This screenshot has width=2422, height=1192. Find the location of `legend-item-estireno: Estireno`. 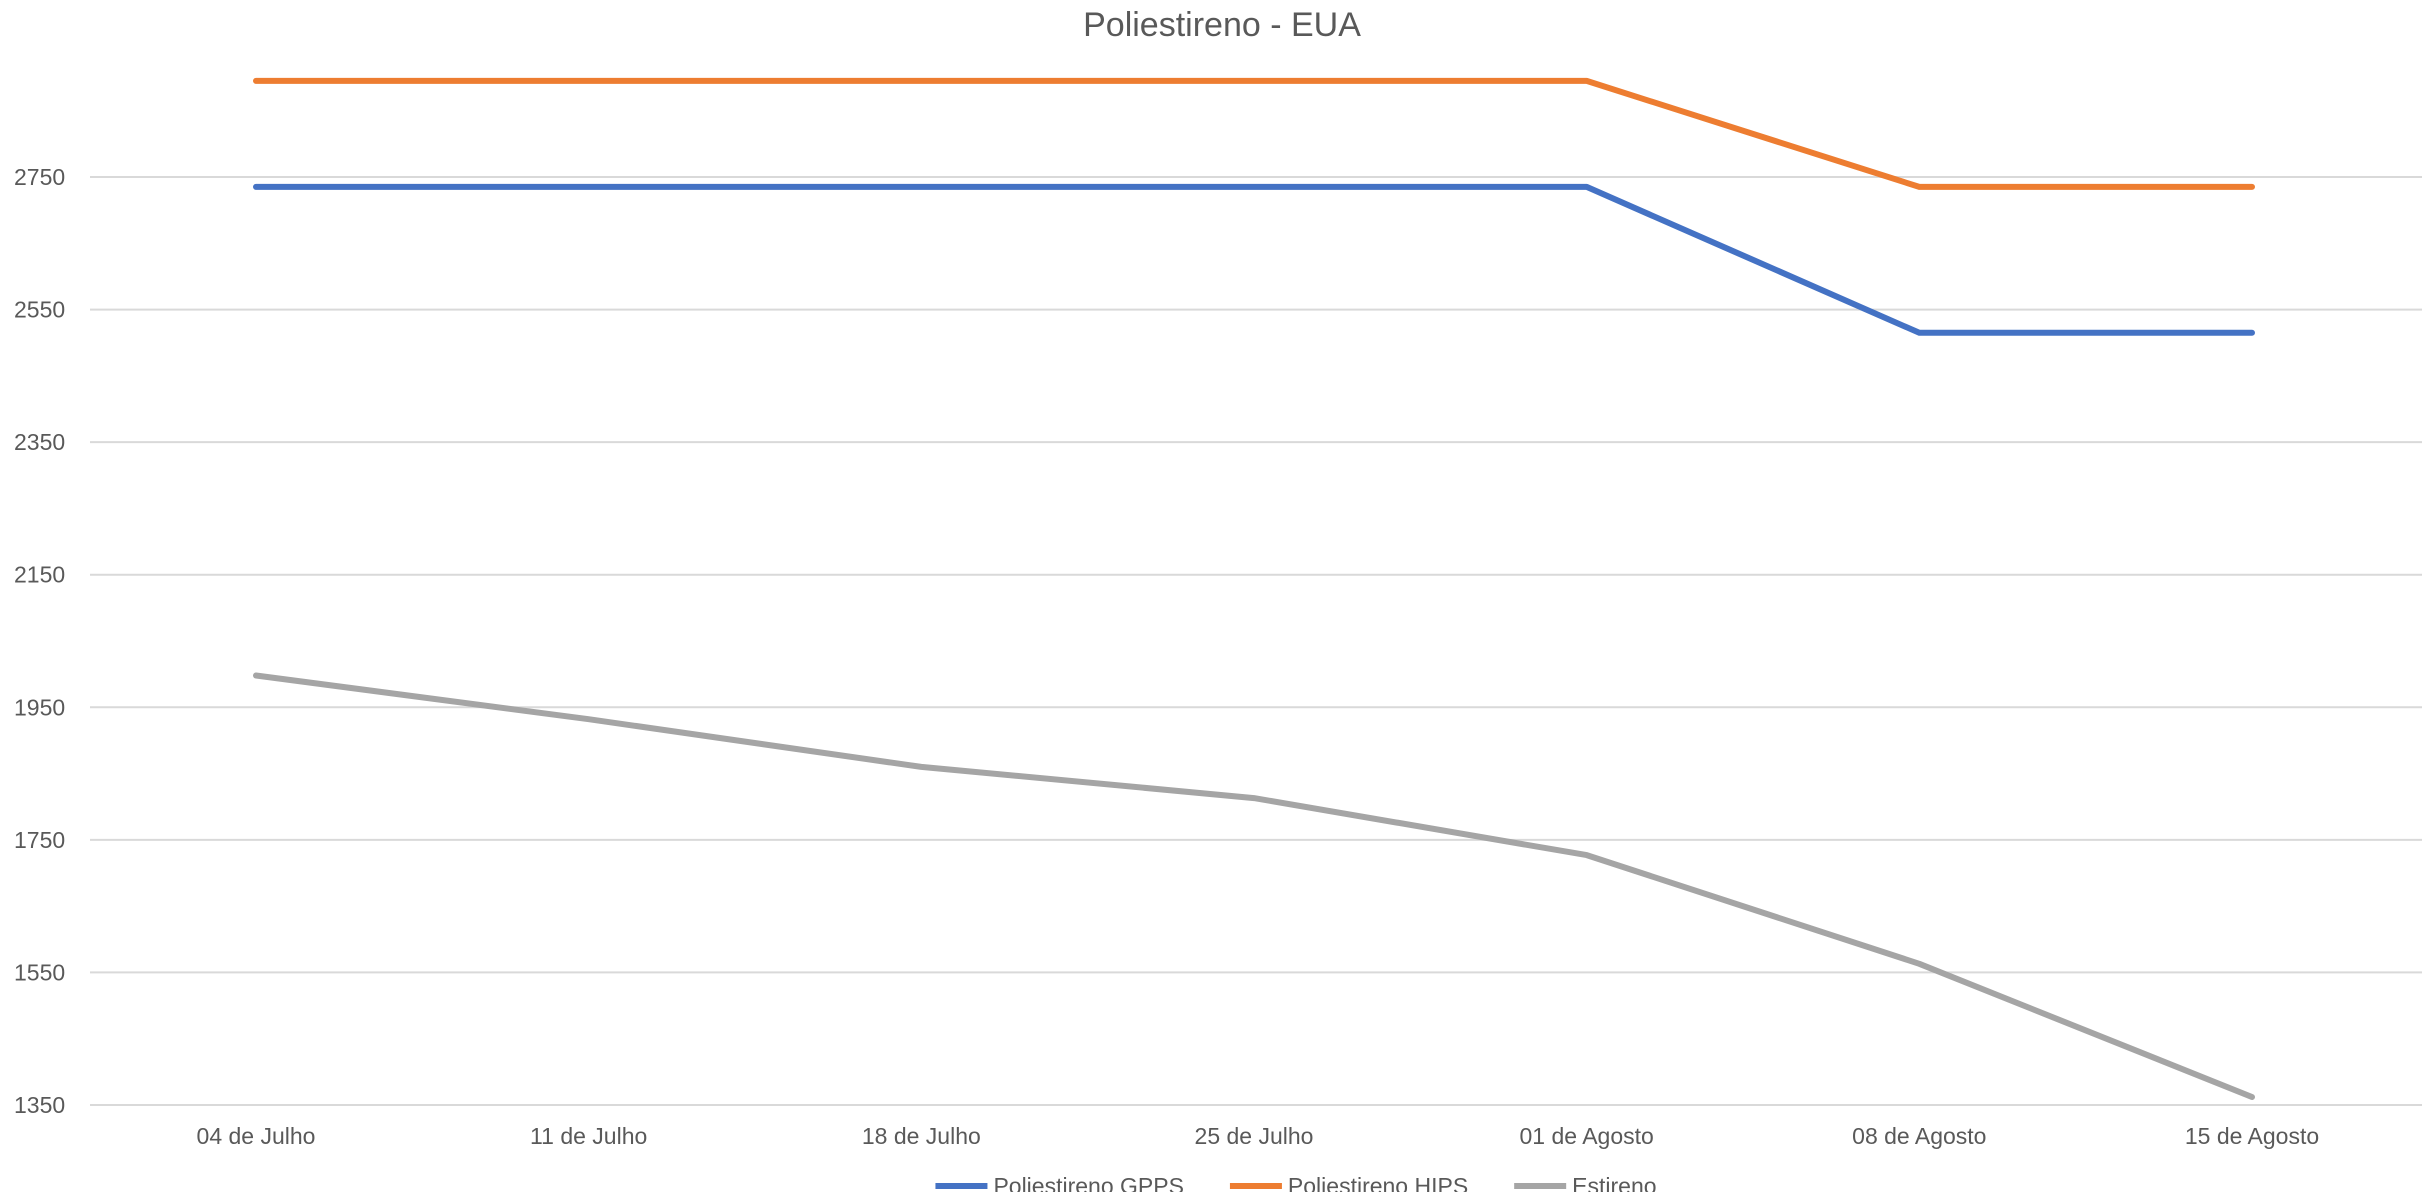

legend-item-estireno: Estireno is located at coordinates (1585, 1182).